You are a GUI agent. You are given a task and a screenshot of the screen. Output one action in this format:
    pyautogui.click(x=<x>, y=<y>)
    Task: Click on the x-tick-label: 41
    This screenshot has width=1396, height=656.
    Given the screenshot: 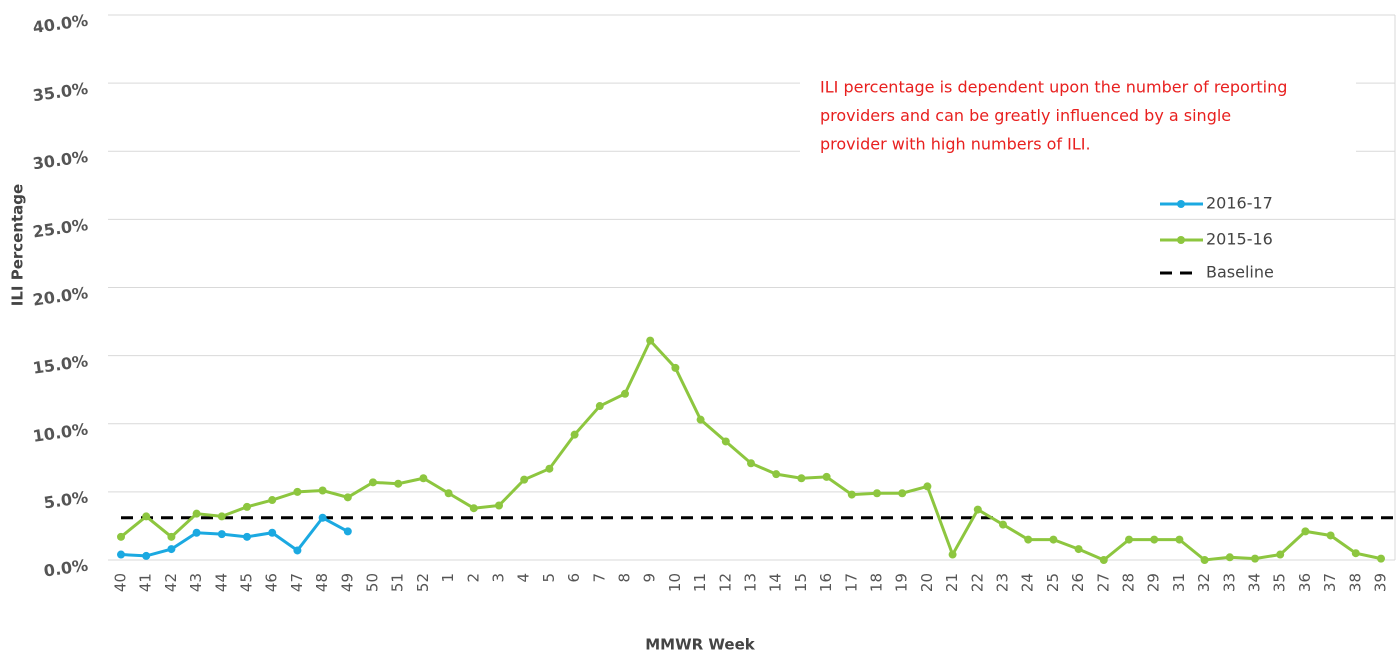 What is the action you would take?
    pyautogui.click(x=146, y=582)
    